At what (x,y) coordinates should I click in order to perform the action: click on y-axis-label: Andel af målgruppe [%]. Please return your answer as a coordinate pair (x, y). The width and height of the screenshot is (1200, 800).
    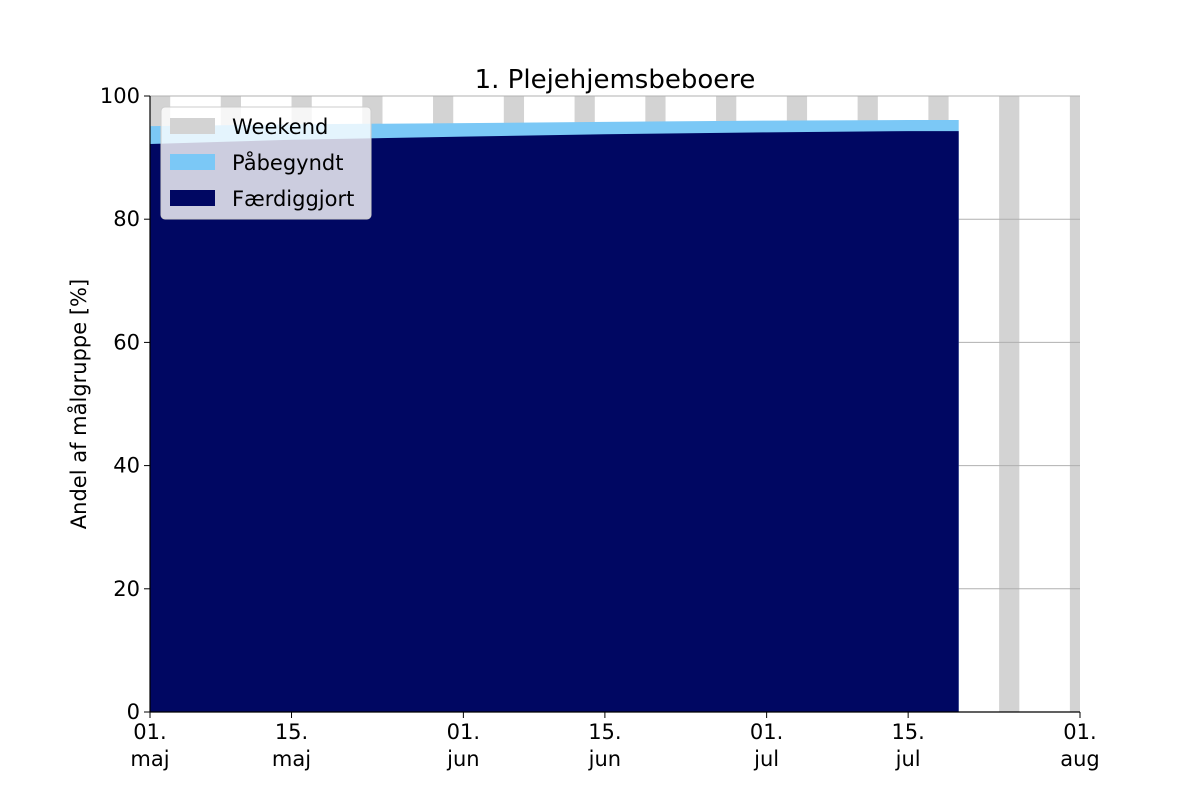
    Looking at the image, I should click on (78, 404).